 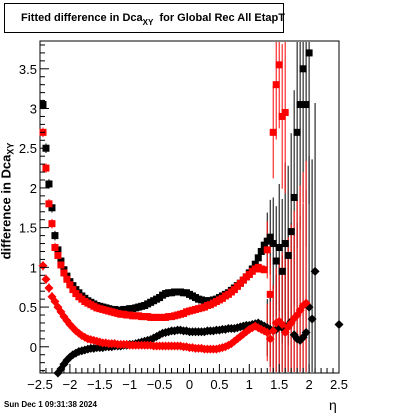 I want to click on y-tick-label: 1, so click(x=33, y=267).